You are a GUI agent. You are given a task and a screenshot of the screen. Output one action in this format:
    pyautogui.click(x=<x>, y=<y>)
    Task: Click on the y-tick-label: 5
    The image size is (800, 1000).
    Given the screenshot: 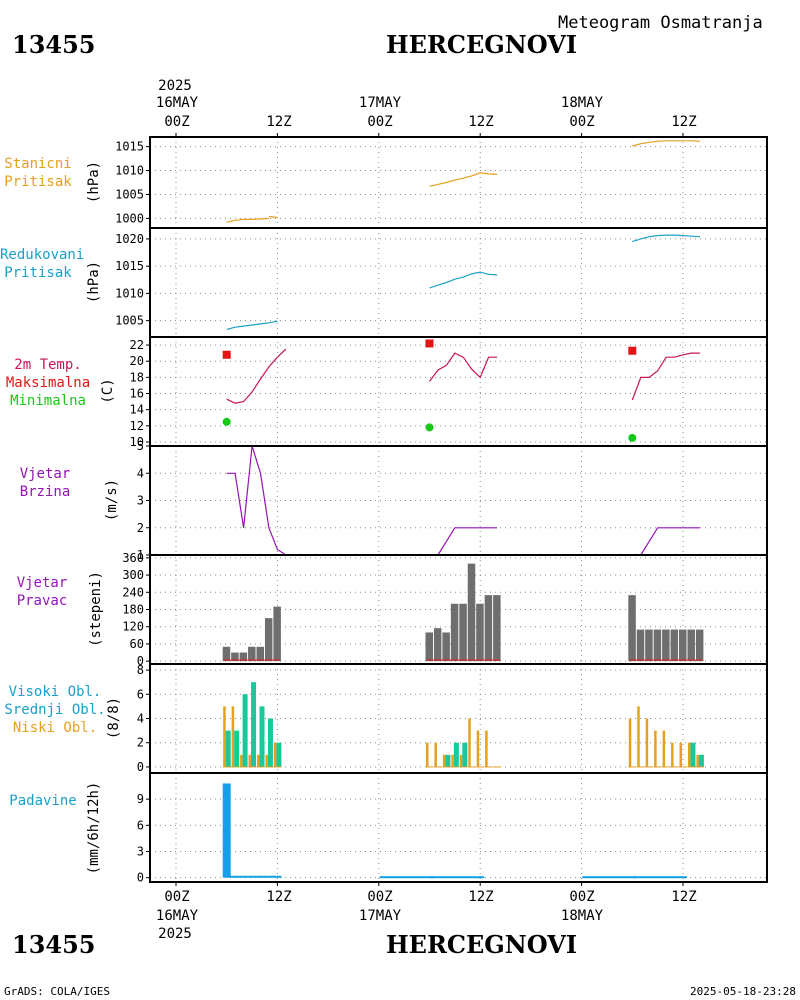 What is the action you would take?
    pyautogui.click(x=140, y=446)
    